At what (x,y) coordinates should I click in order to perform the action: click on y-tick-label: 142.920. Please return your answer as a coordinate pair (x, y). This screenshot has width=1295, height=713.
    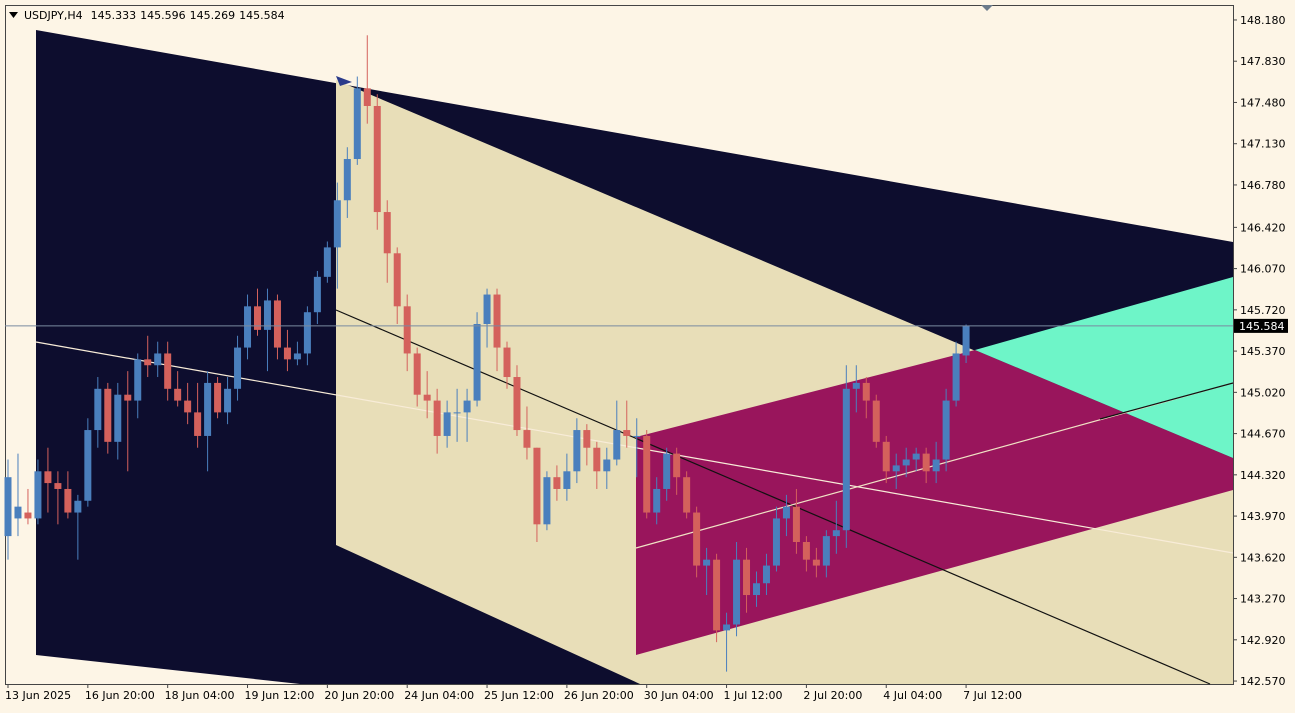
    Looking at the image, I should click on (1263, 640).